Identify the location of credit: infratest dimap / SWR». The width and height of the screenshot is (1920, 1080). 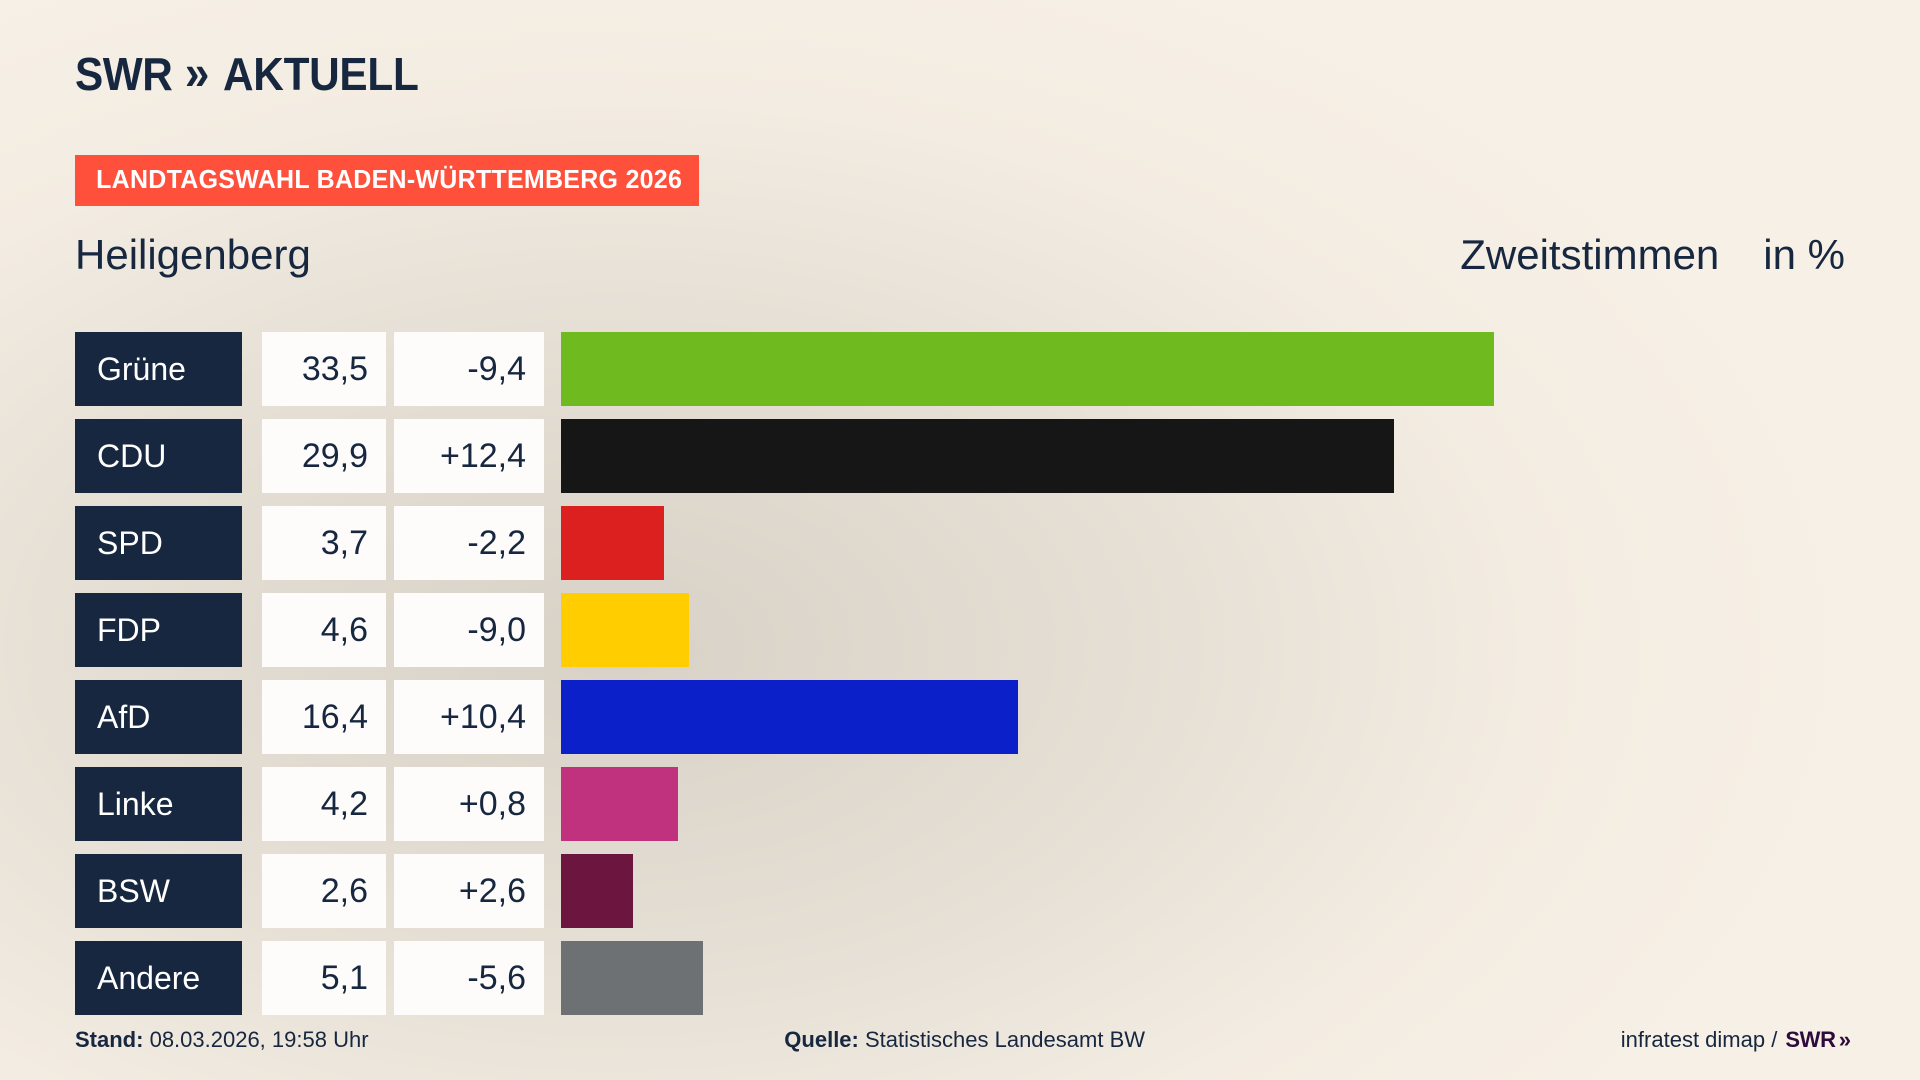
(1736, 1040).